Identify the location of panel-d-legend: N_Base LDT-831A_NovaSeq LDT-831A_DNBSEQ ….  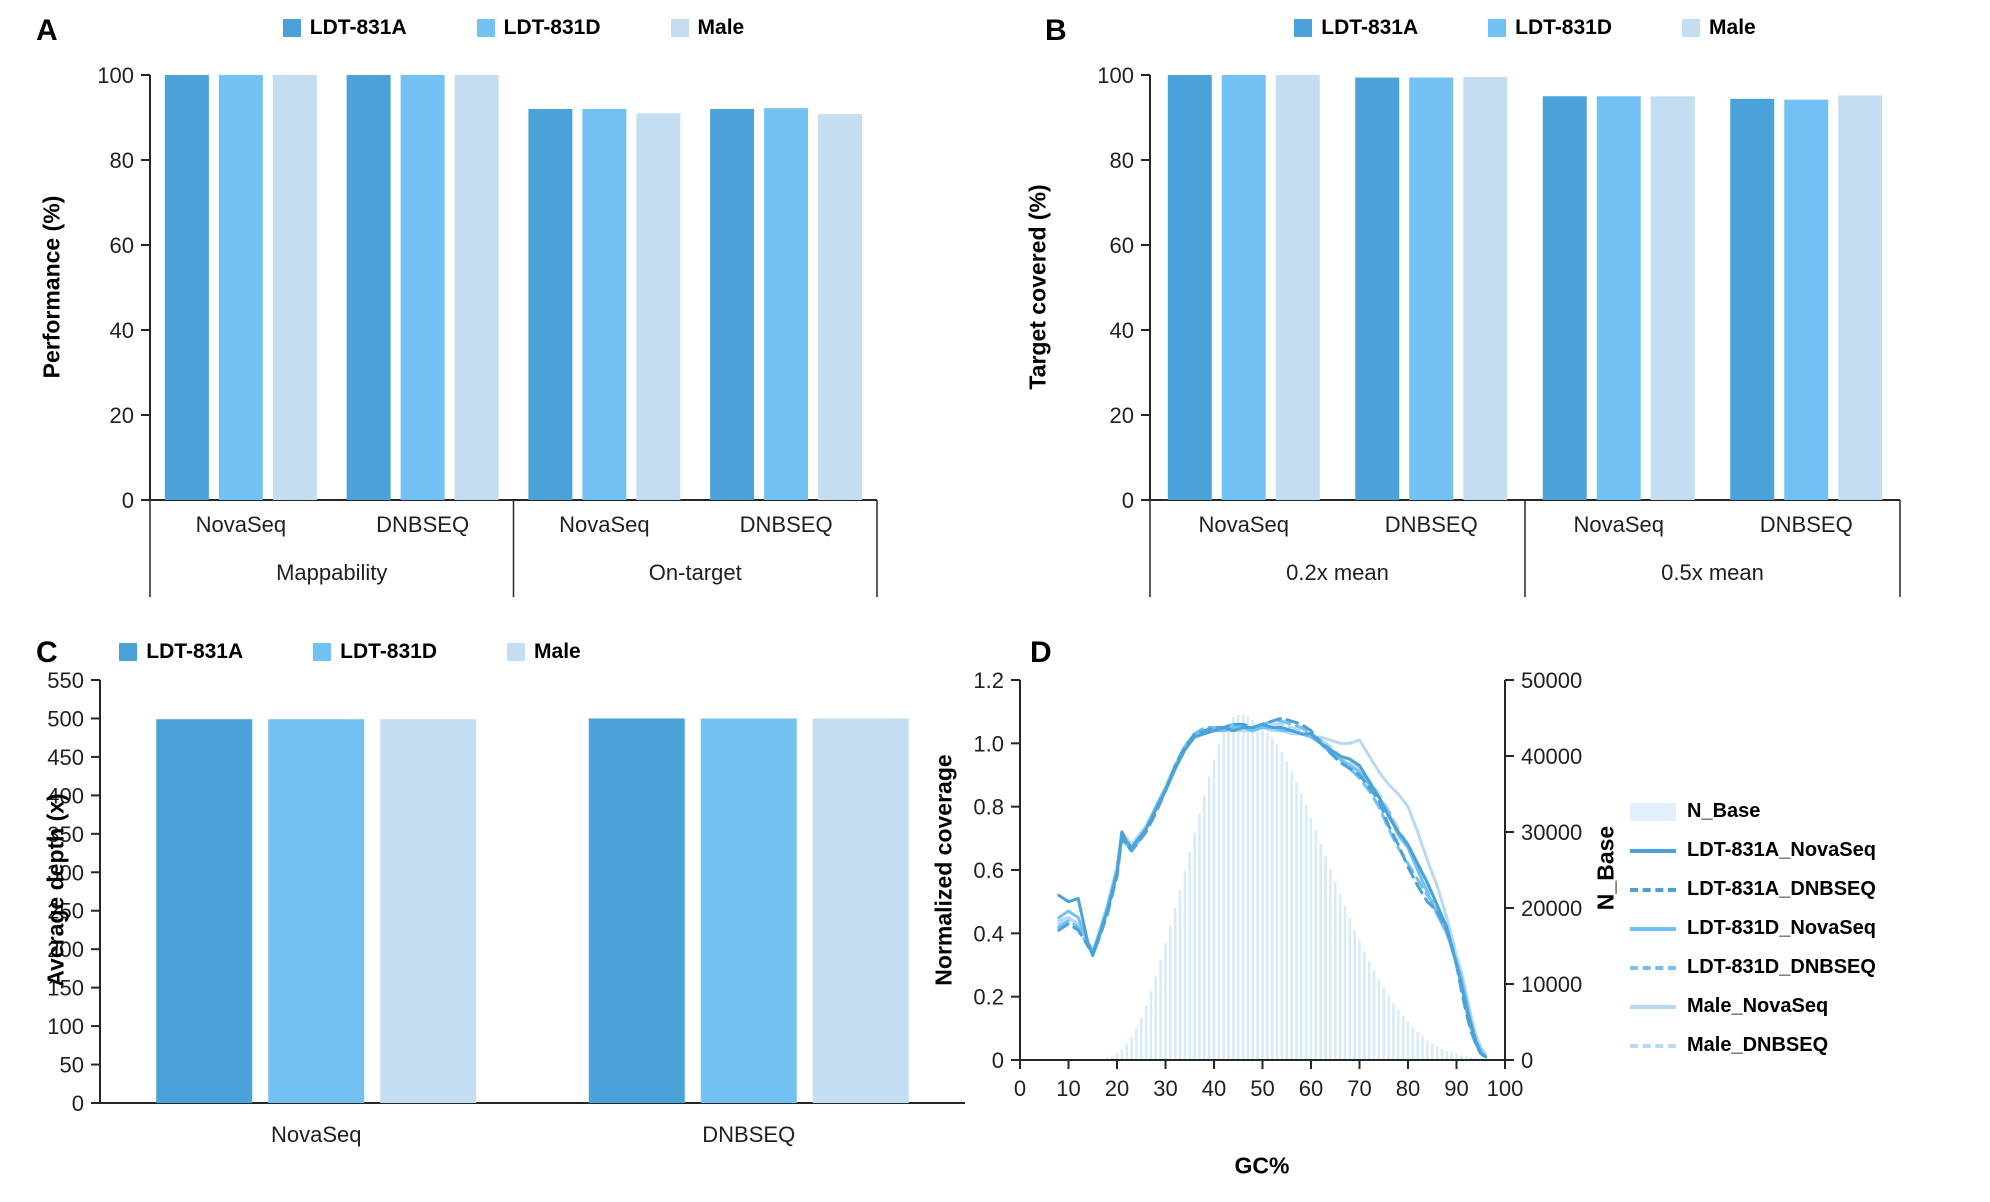
(1753, 928).